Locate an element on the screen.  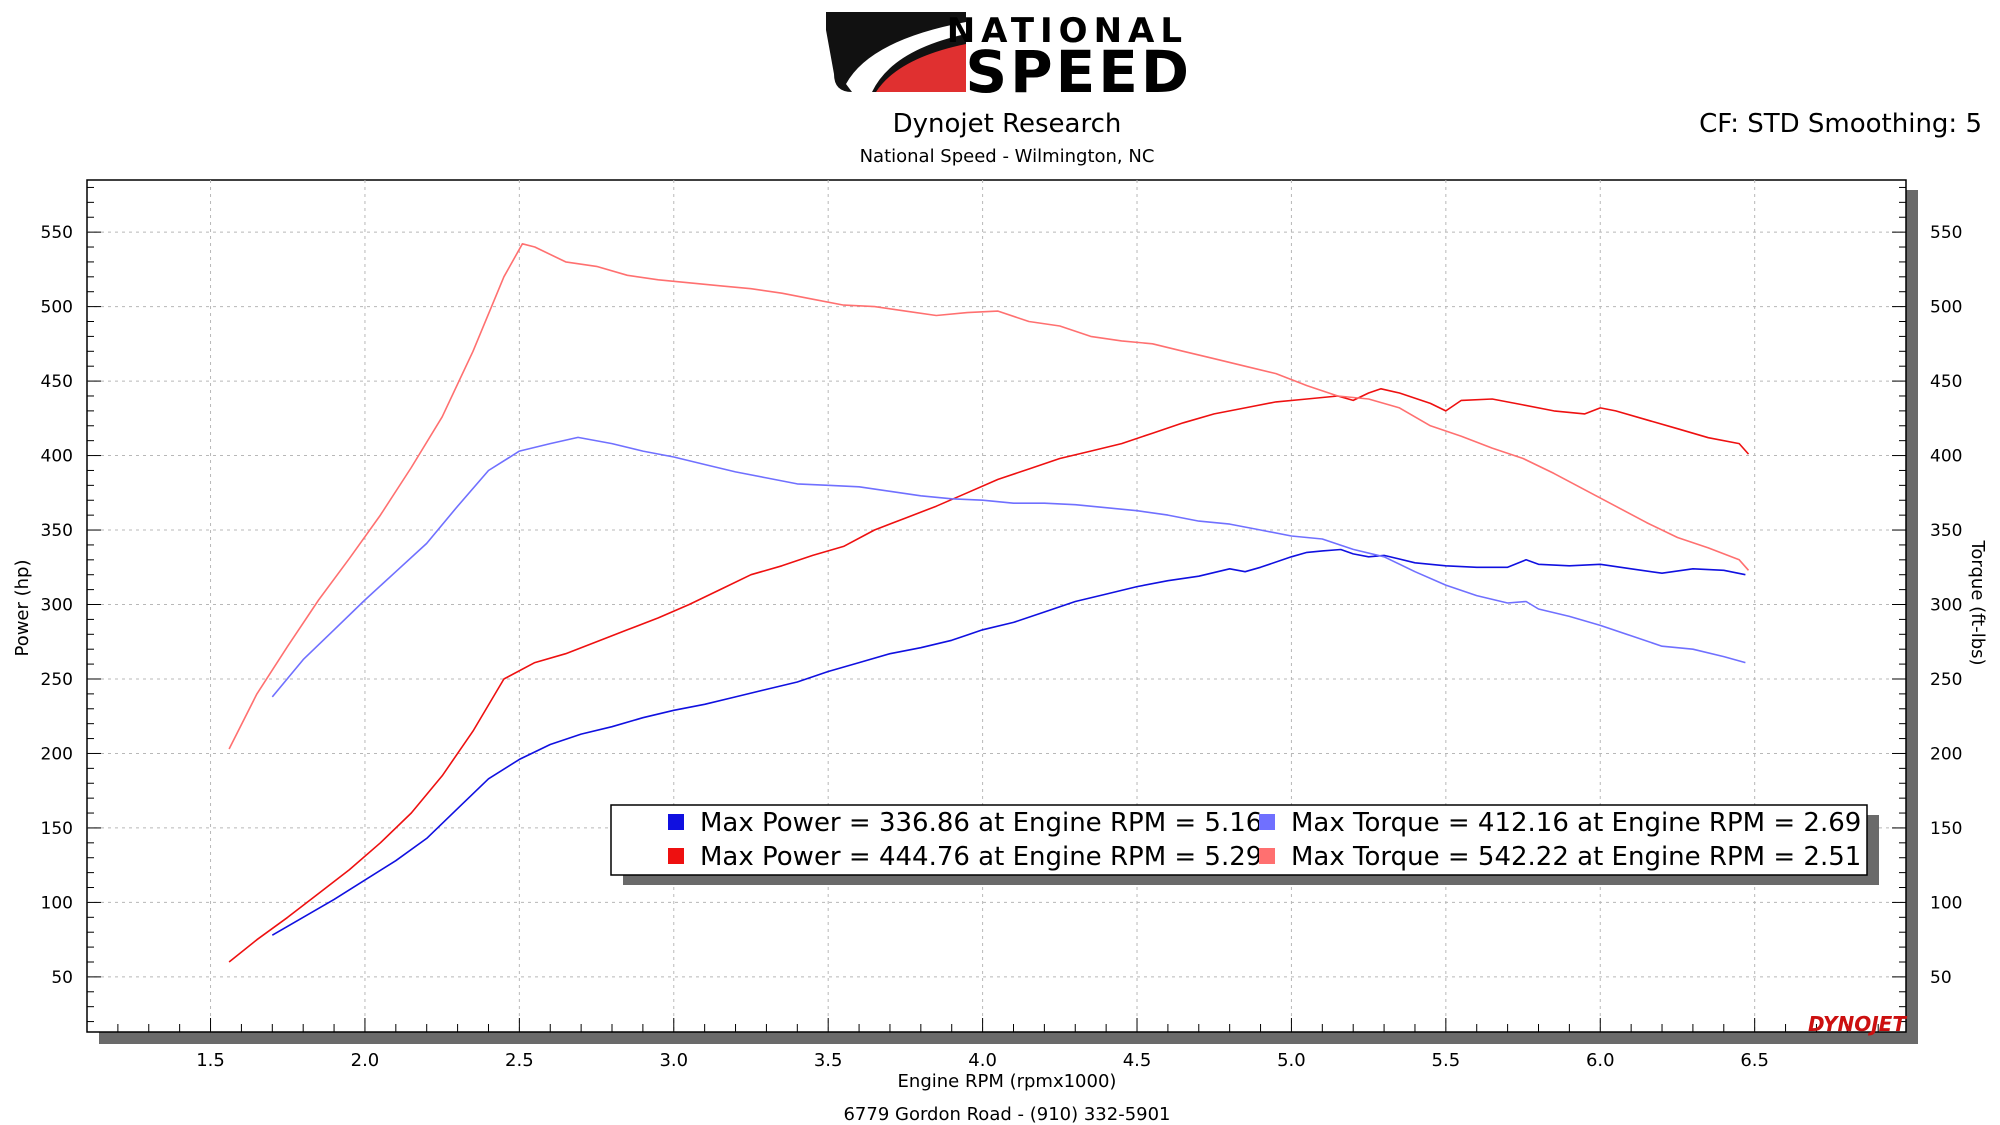
y-tick-label-right: 250 is located at coordinates (1946, 680).